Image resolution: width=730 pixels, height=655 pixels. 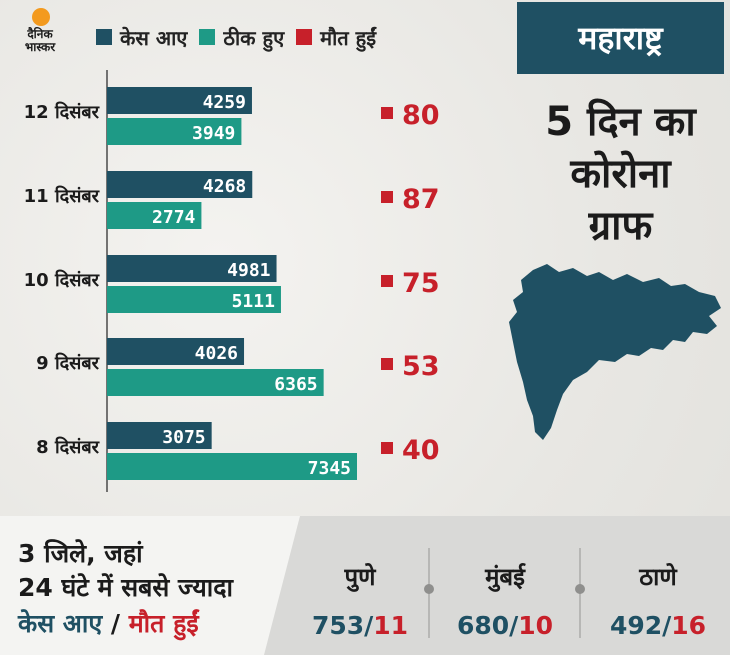 What do you see at coordinates (421, 199) in the screenshot?
I see `data-label-deaths: 87` at bounding box center [421, 199].